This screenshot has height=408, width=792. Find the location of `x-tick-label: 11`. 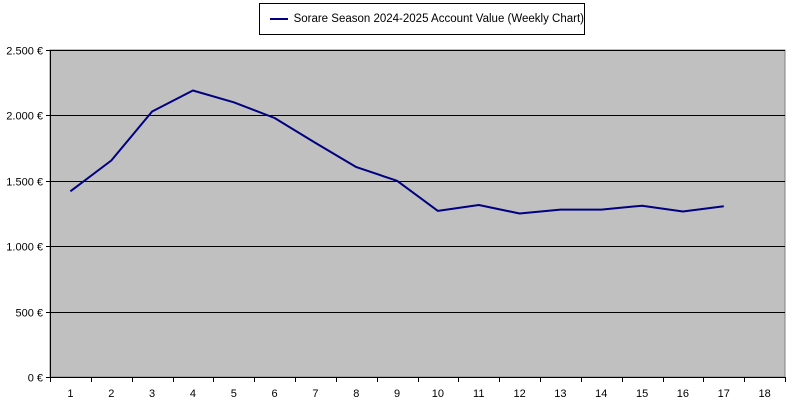

x-tick-label: 11 is located at coordinates (478, 394).